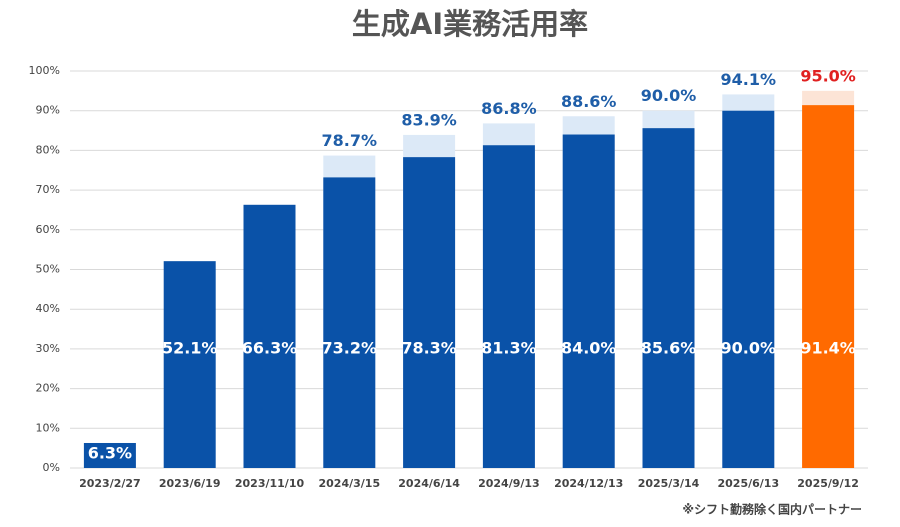  Describe the element at coordinates (509, 108) in the screenshot. I see `value-label: 86.8%` at that location.